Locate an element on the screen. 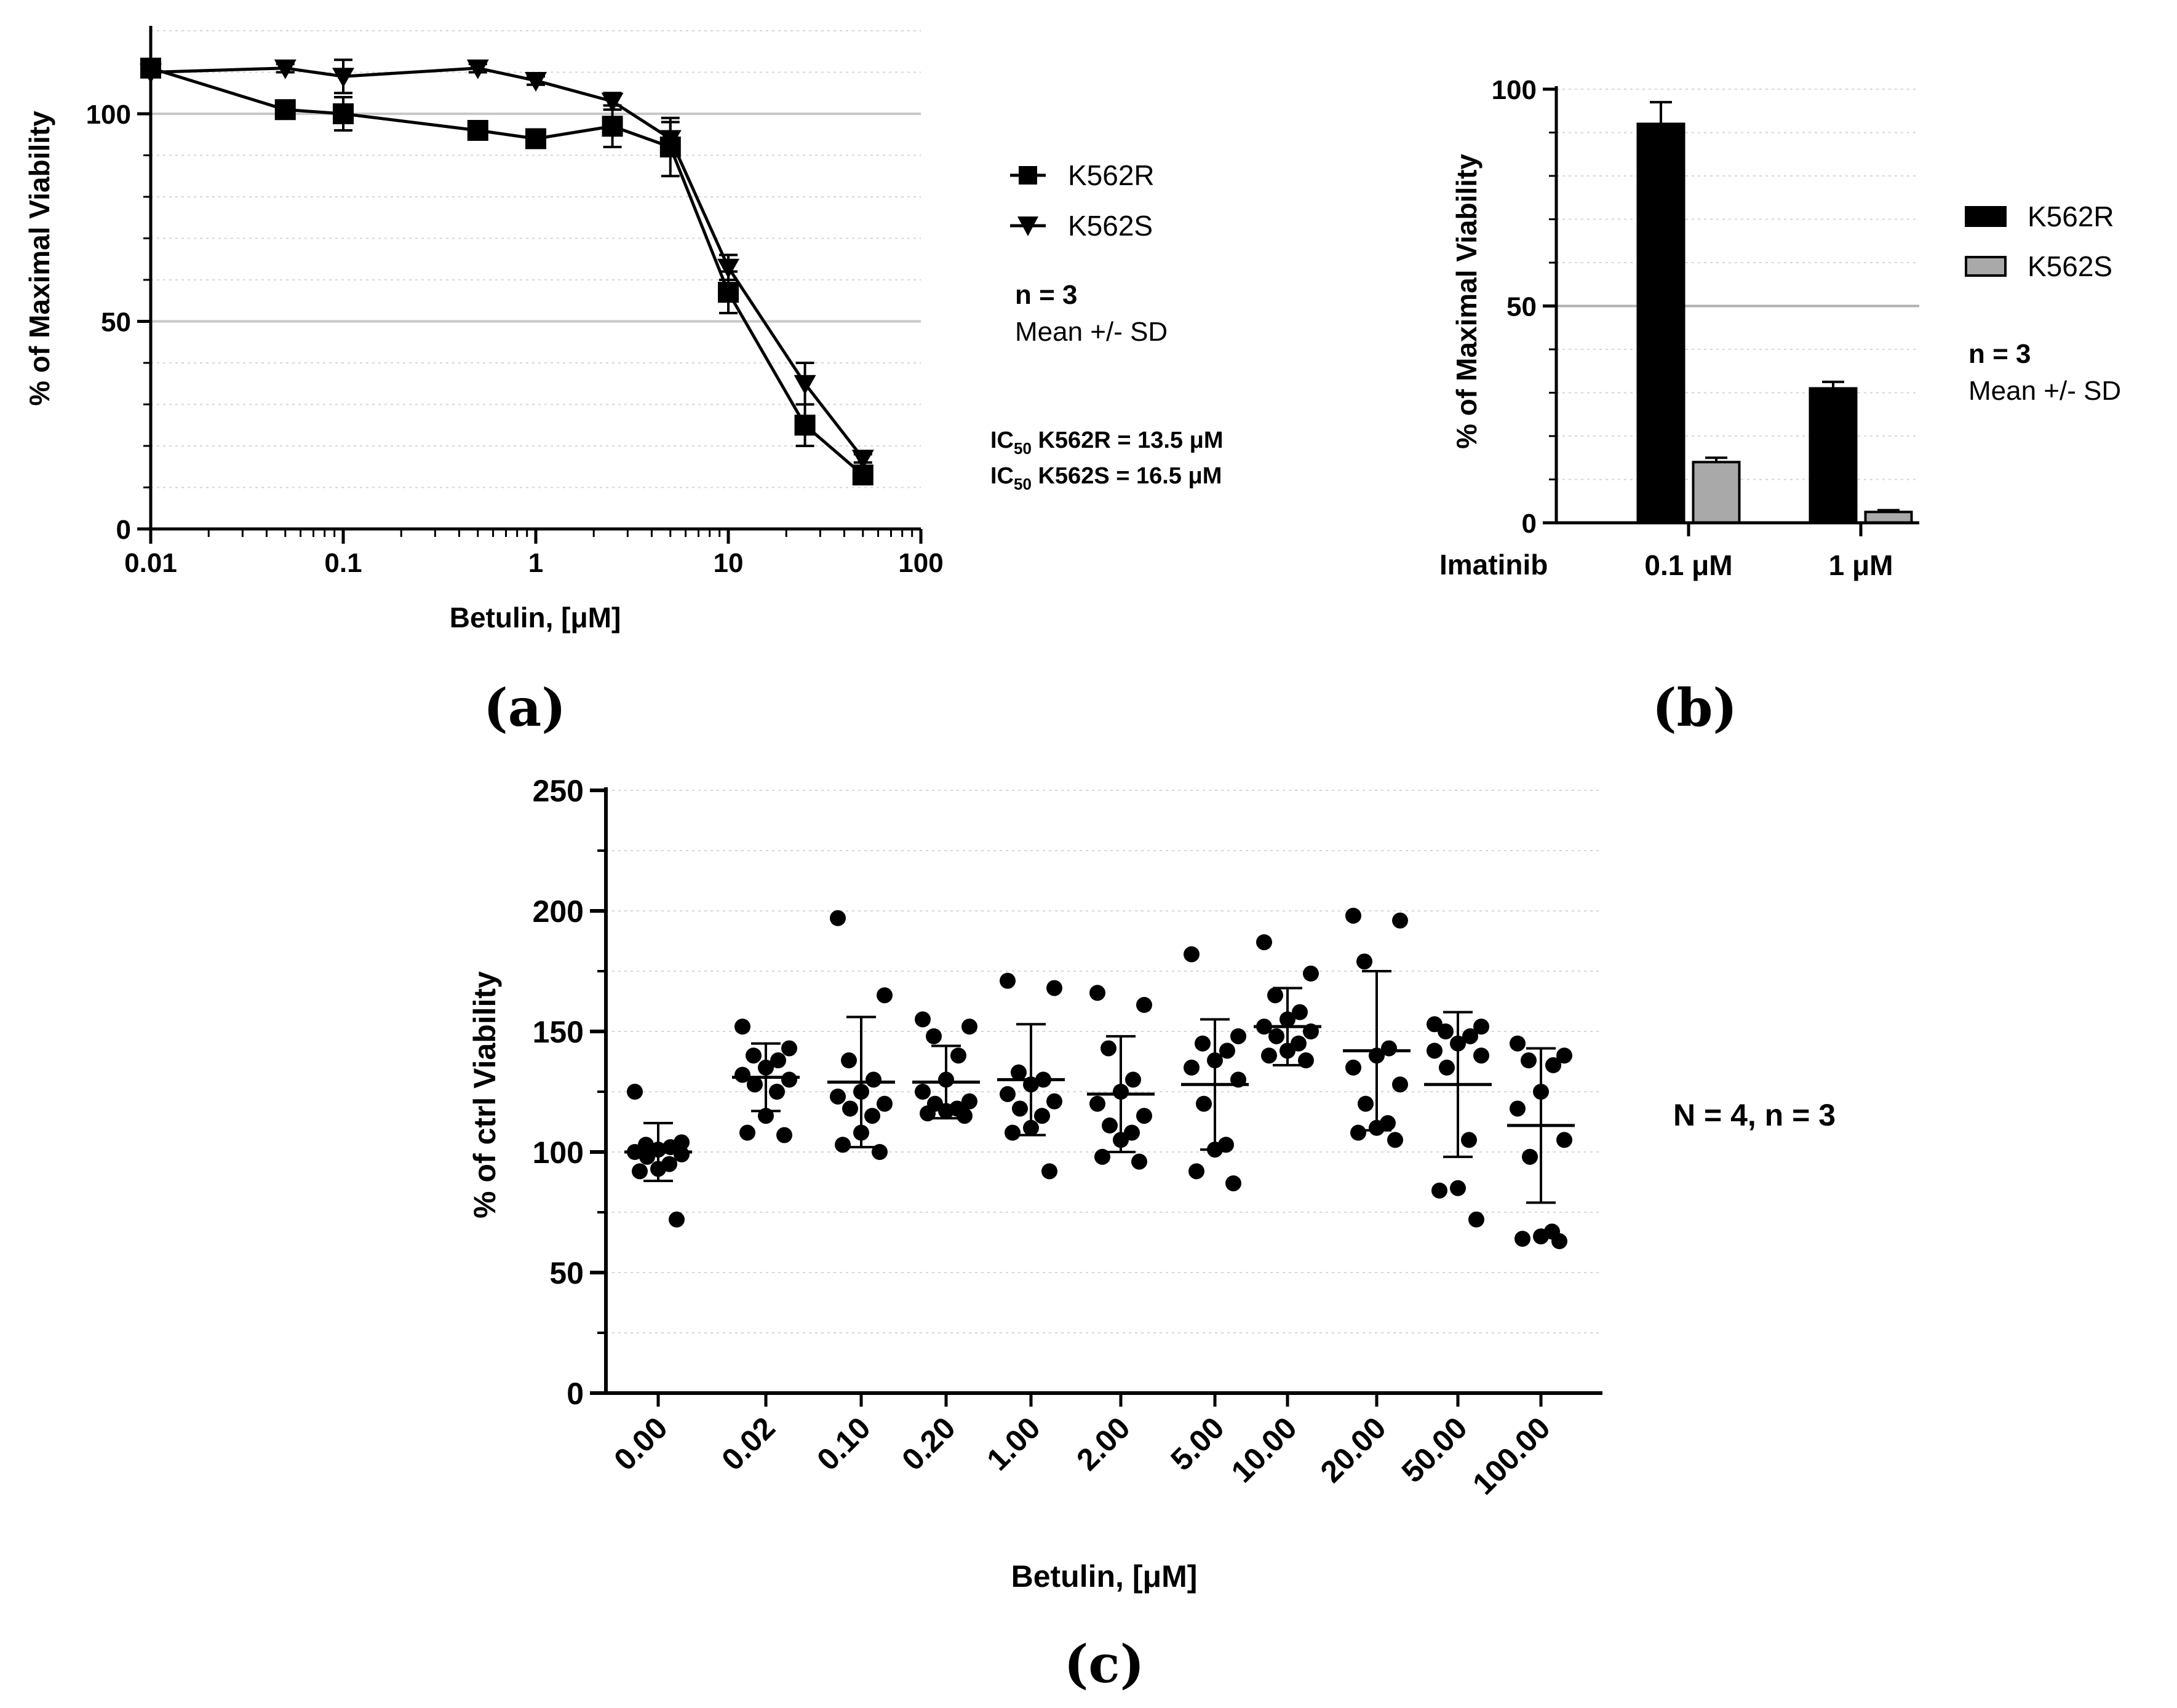 The width and height of the screenshot is (2177, 1708). panel-b-axes: 0.1 μM 1 μM 0 50 100 is located at coordinates (1705, 328).